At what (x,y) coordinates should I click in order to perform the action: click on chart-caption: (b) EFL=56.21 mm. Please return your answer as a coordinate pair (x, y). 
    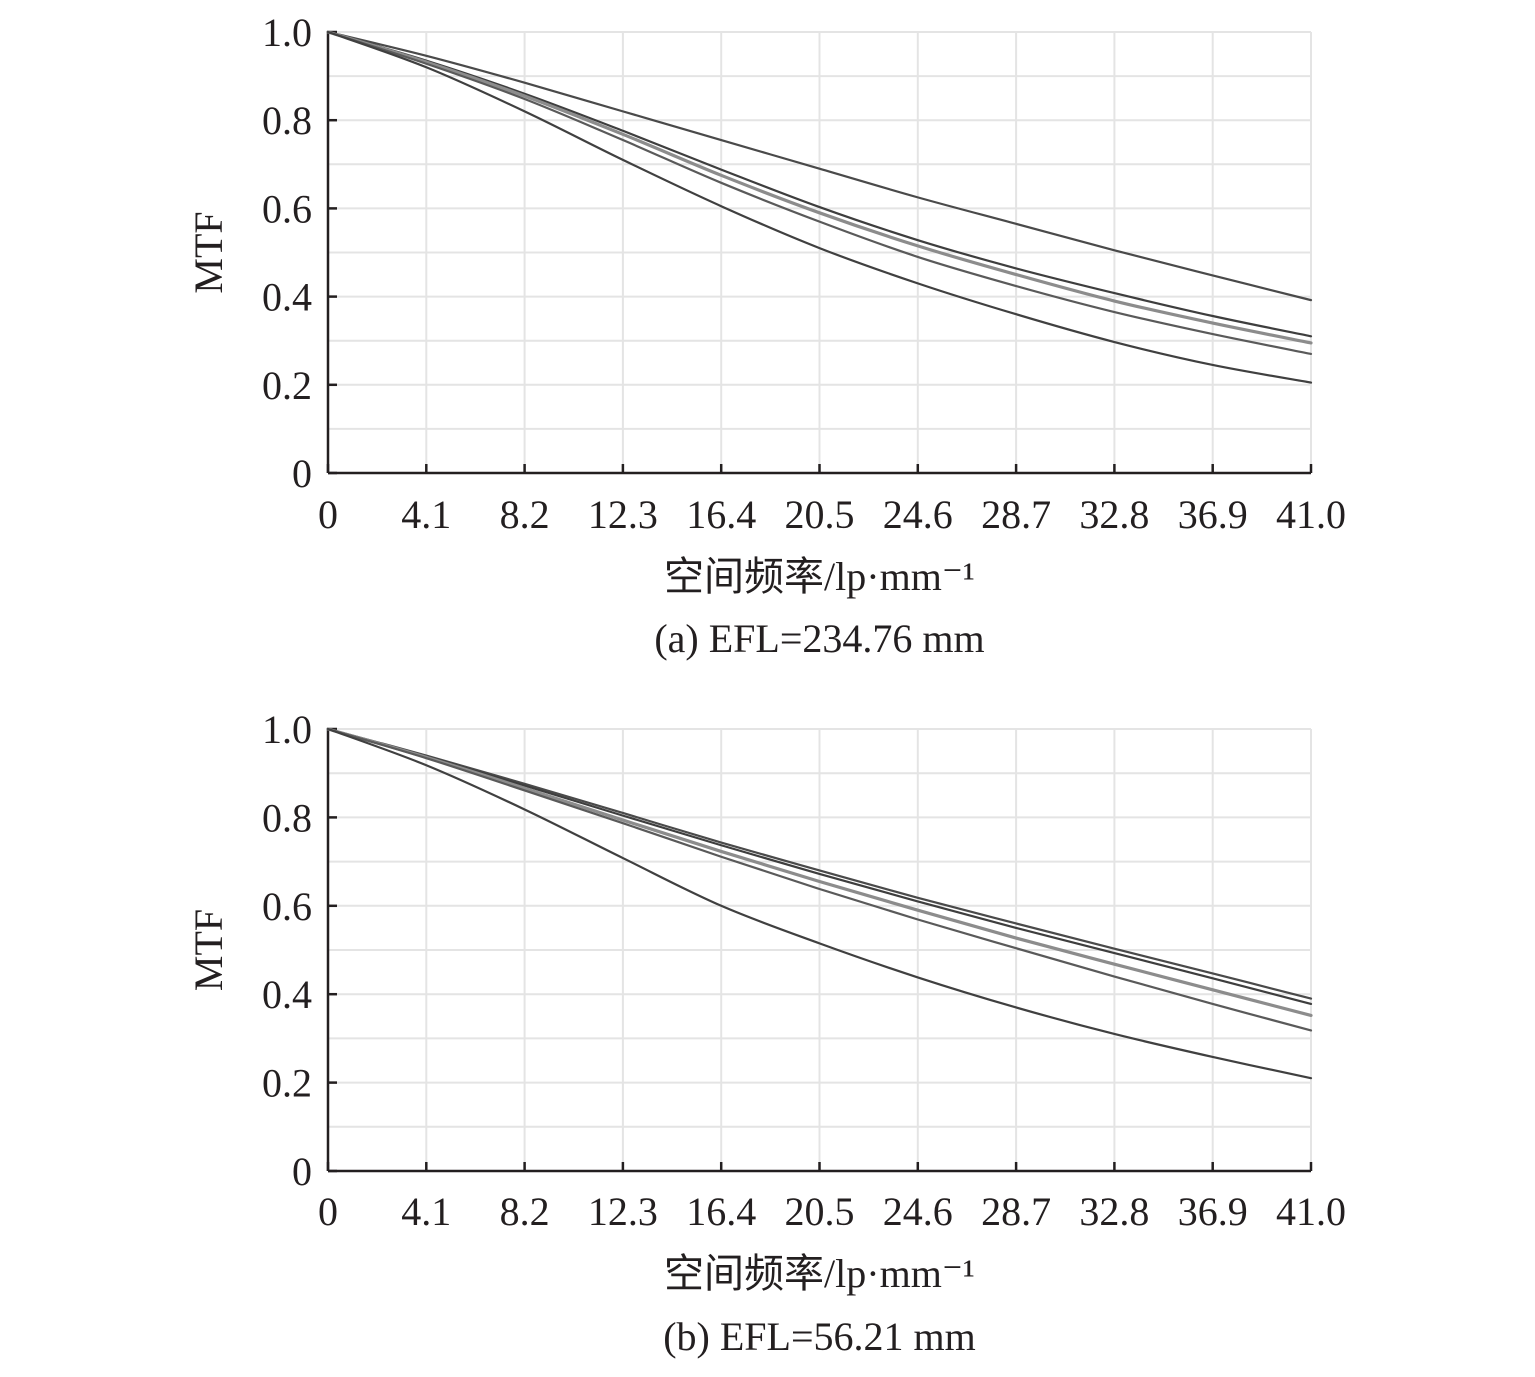
    Looking at the image, I should click on (819, 1336).